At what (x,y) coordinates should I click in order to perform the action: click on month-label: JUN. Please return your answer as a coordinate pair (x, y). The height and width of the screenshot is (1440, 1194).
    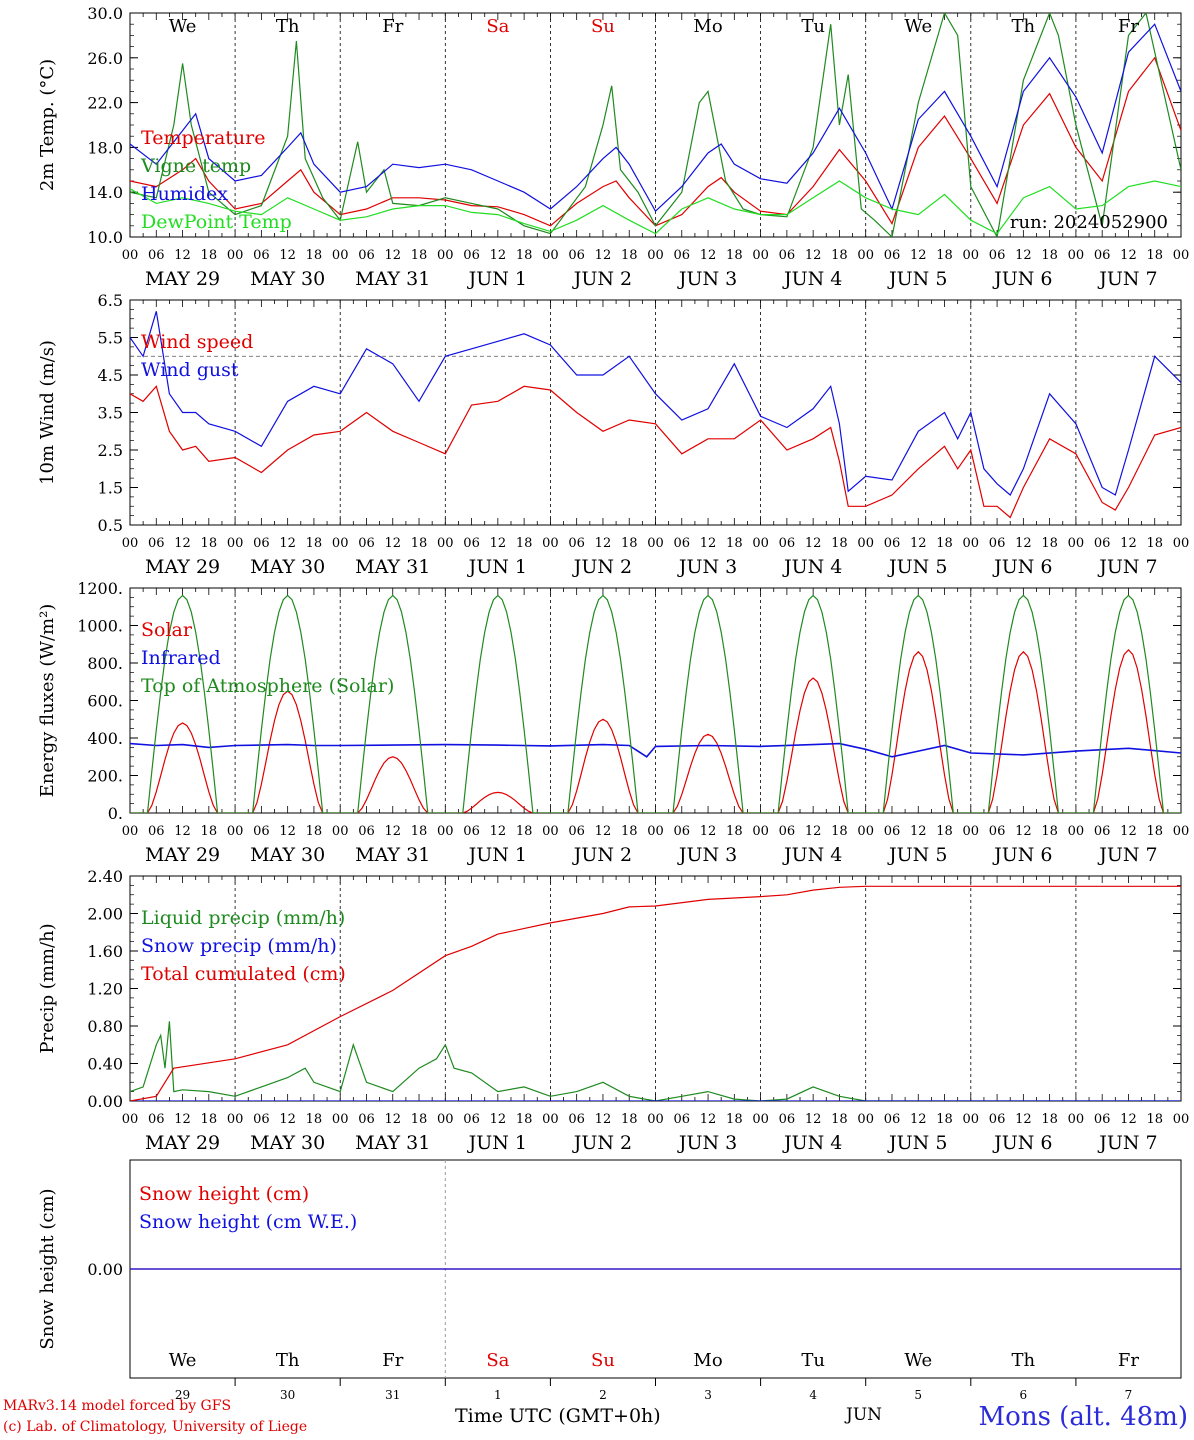
    Looking at the image, I should click on (864, 1415).